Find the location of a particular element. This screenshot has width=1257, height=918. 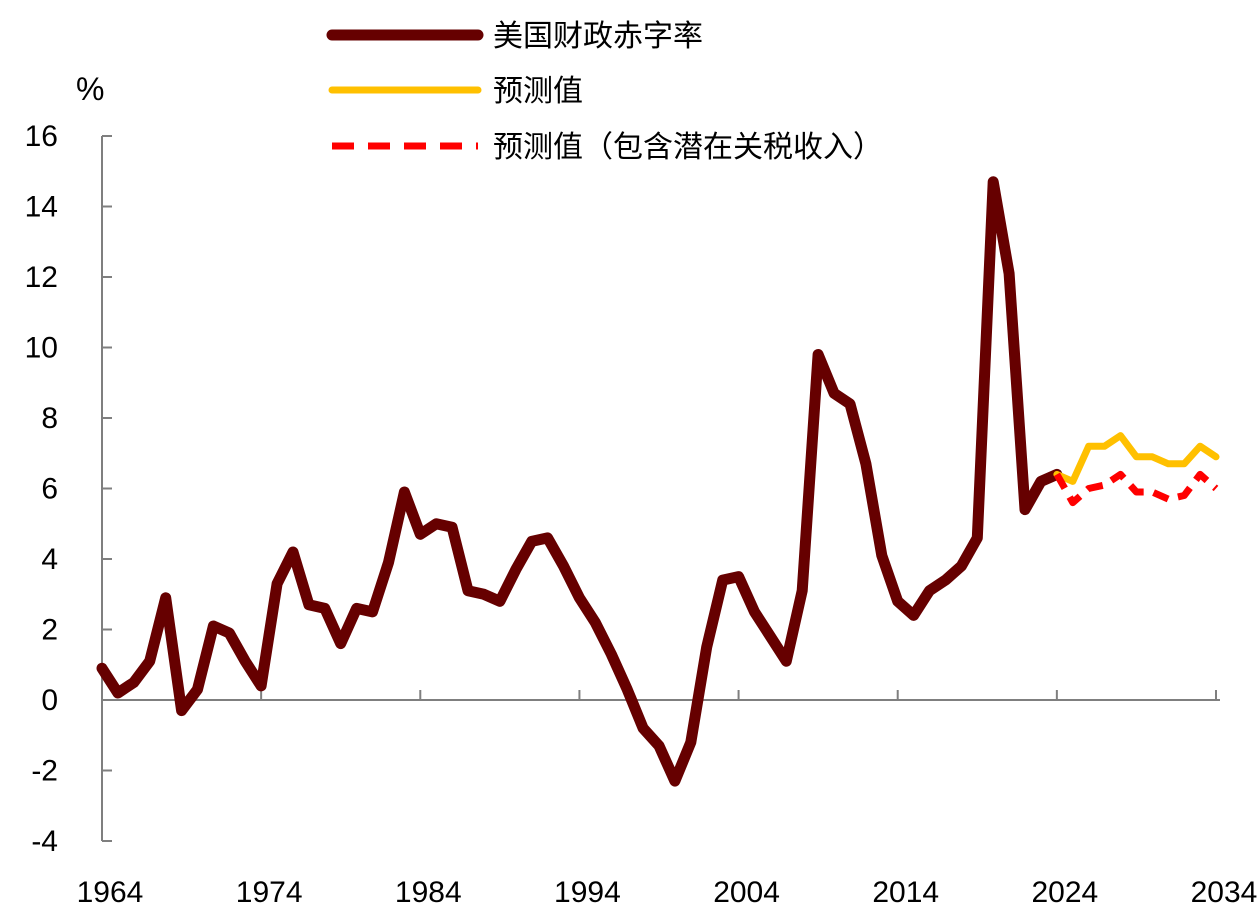

x-tick-label: 2014 is located at coordinates (905, 892).